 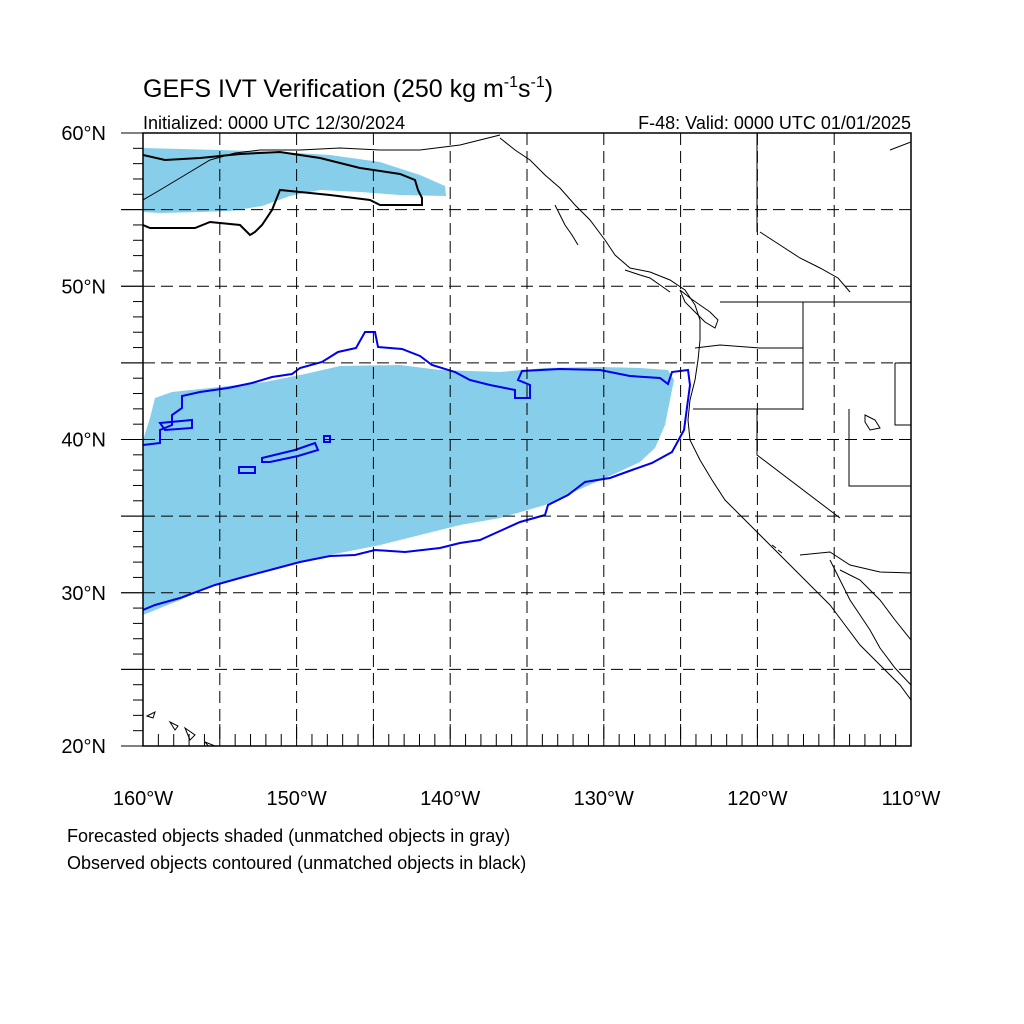 I want to click on observed-object-contour-main, so click(x=417, y=471).